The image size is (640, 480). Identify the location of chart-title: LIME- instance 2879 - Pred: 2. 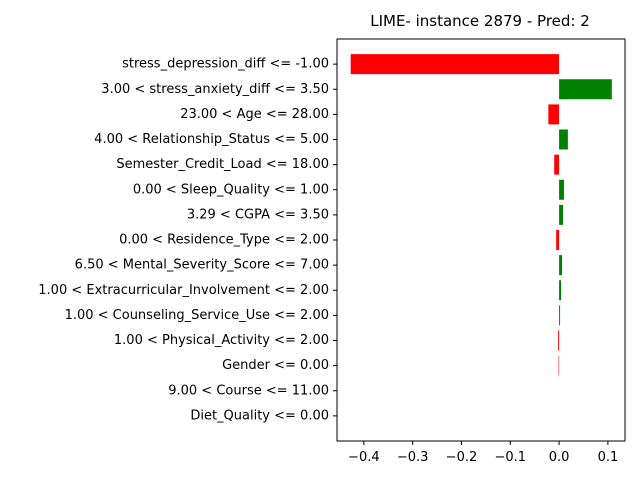
(480, 21).